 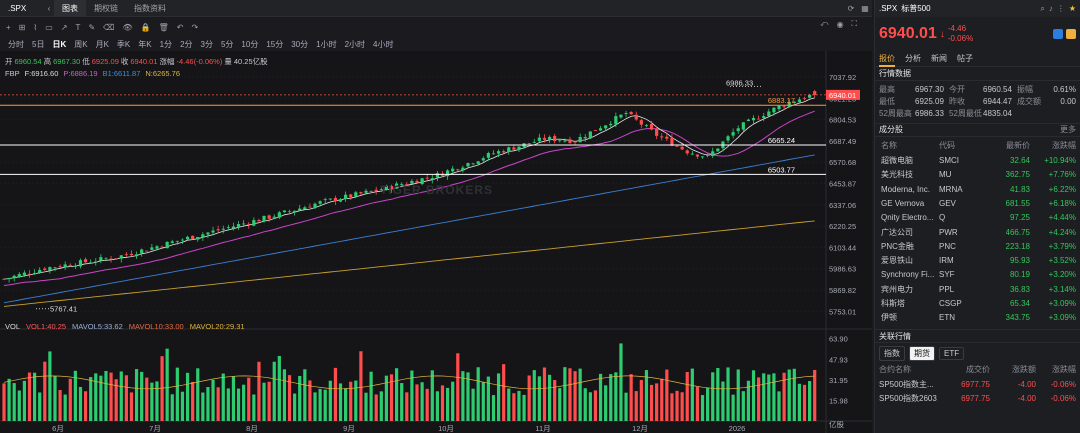 What do you see at coordinates (70, 8) in the screenshot?
I see `tab-chart: 图表` at bounding box center [70, 8].